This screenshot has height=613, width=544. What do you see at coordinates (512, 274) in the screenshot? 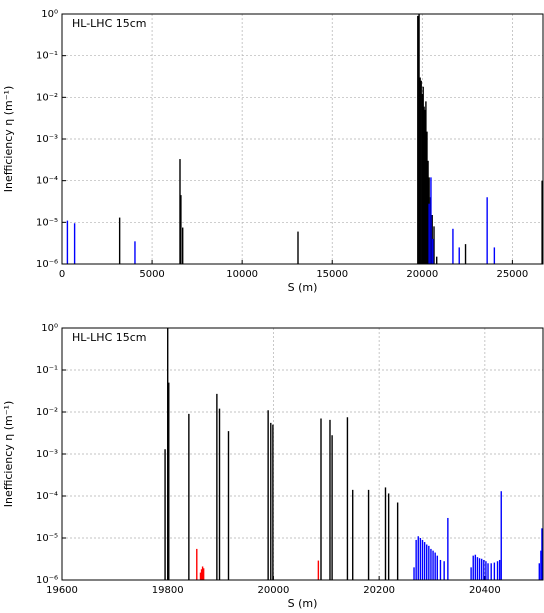
I see `x-tick-label: 25000` at bounding box center [512, 274].